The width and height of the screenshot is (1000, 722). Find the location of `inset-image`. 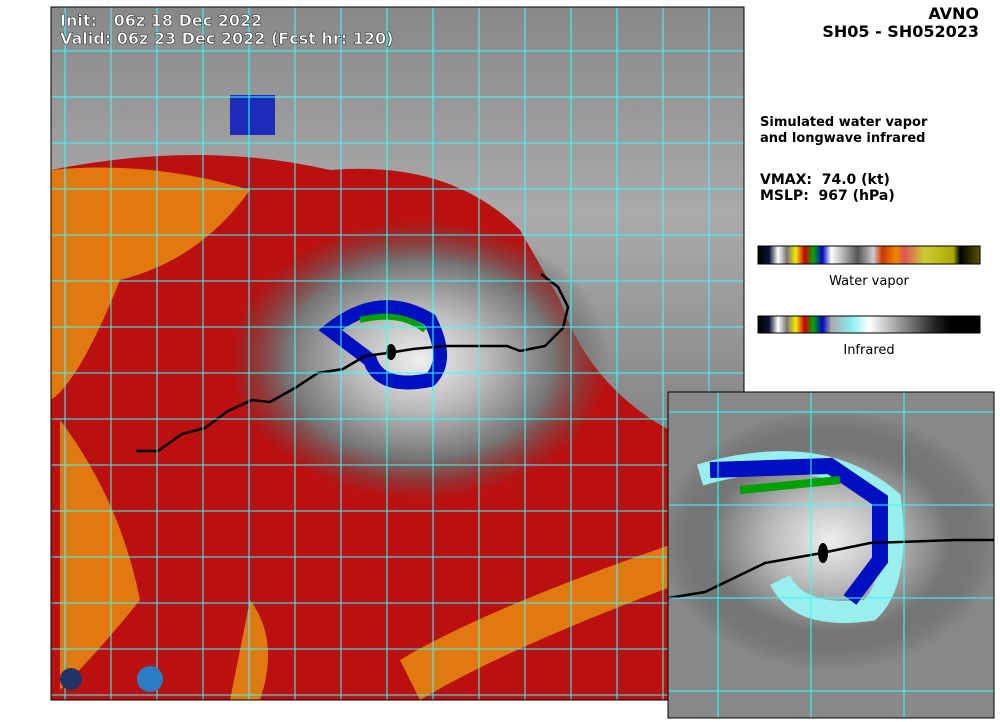

inset-image is located at coordinates (831, 555).